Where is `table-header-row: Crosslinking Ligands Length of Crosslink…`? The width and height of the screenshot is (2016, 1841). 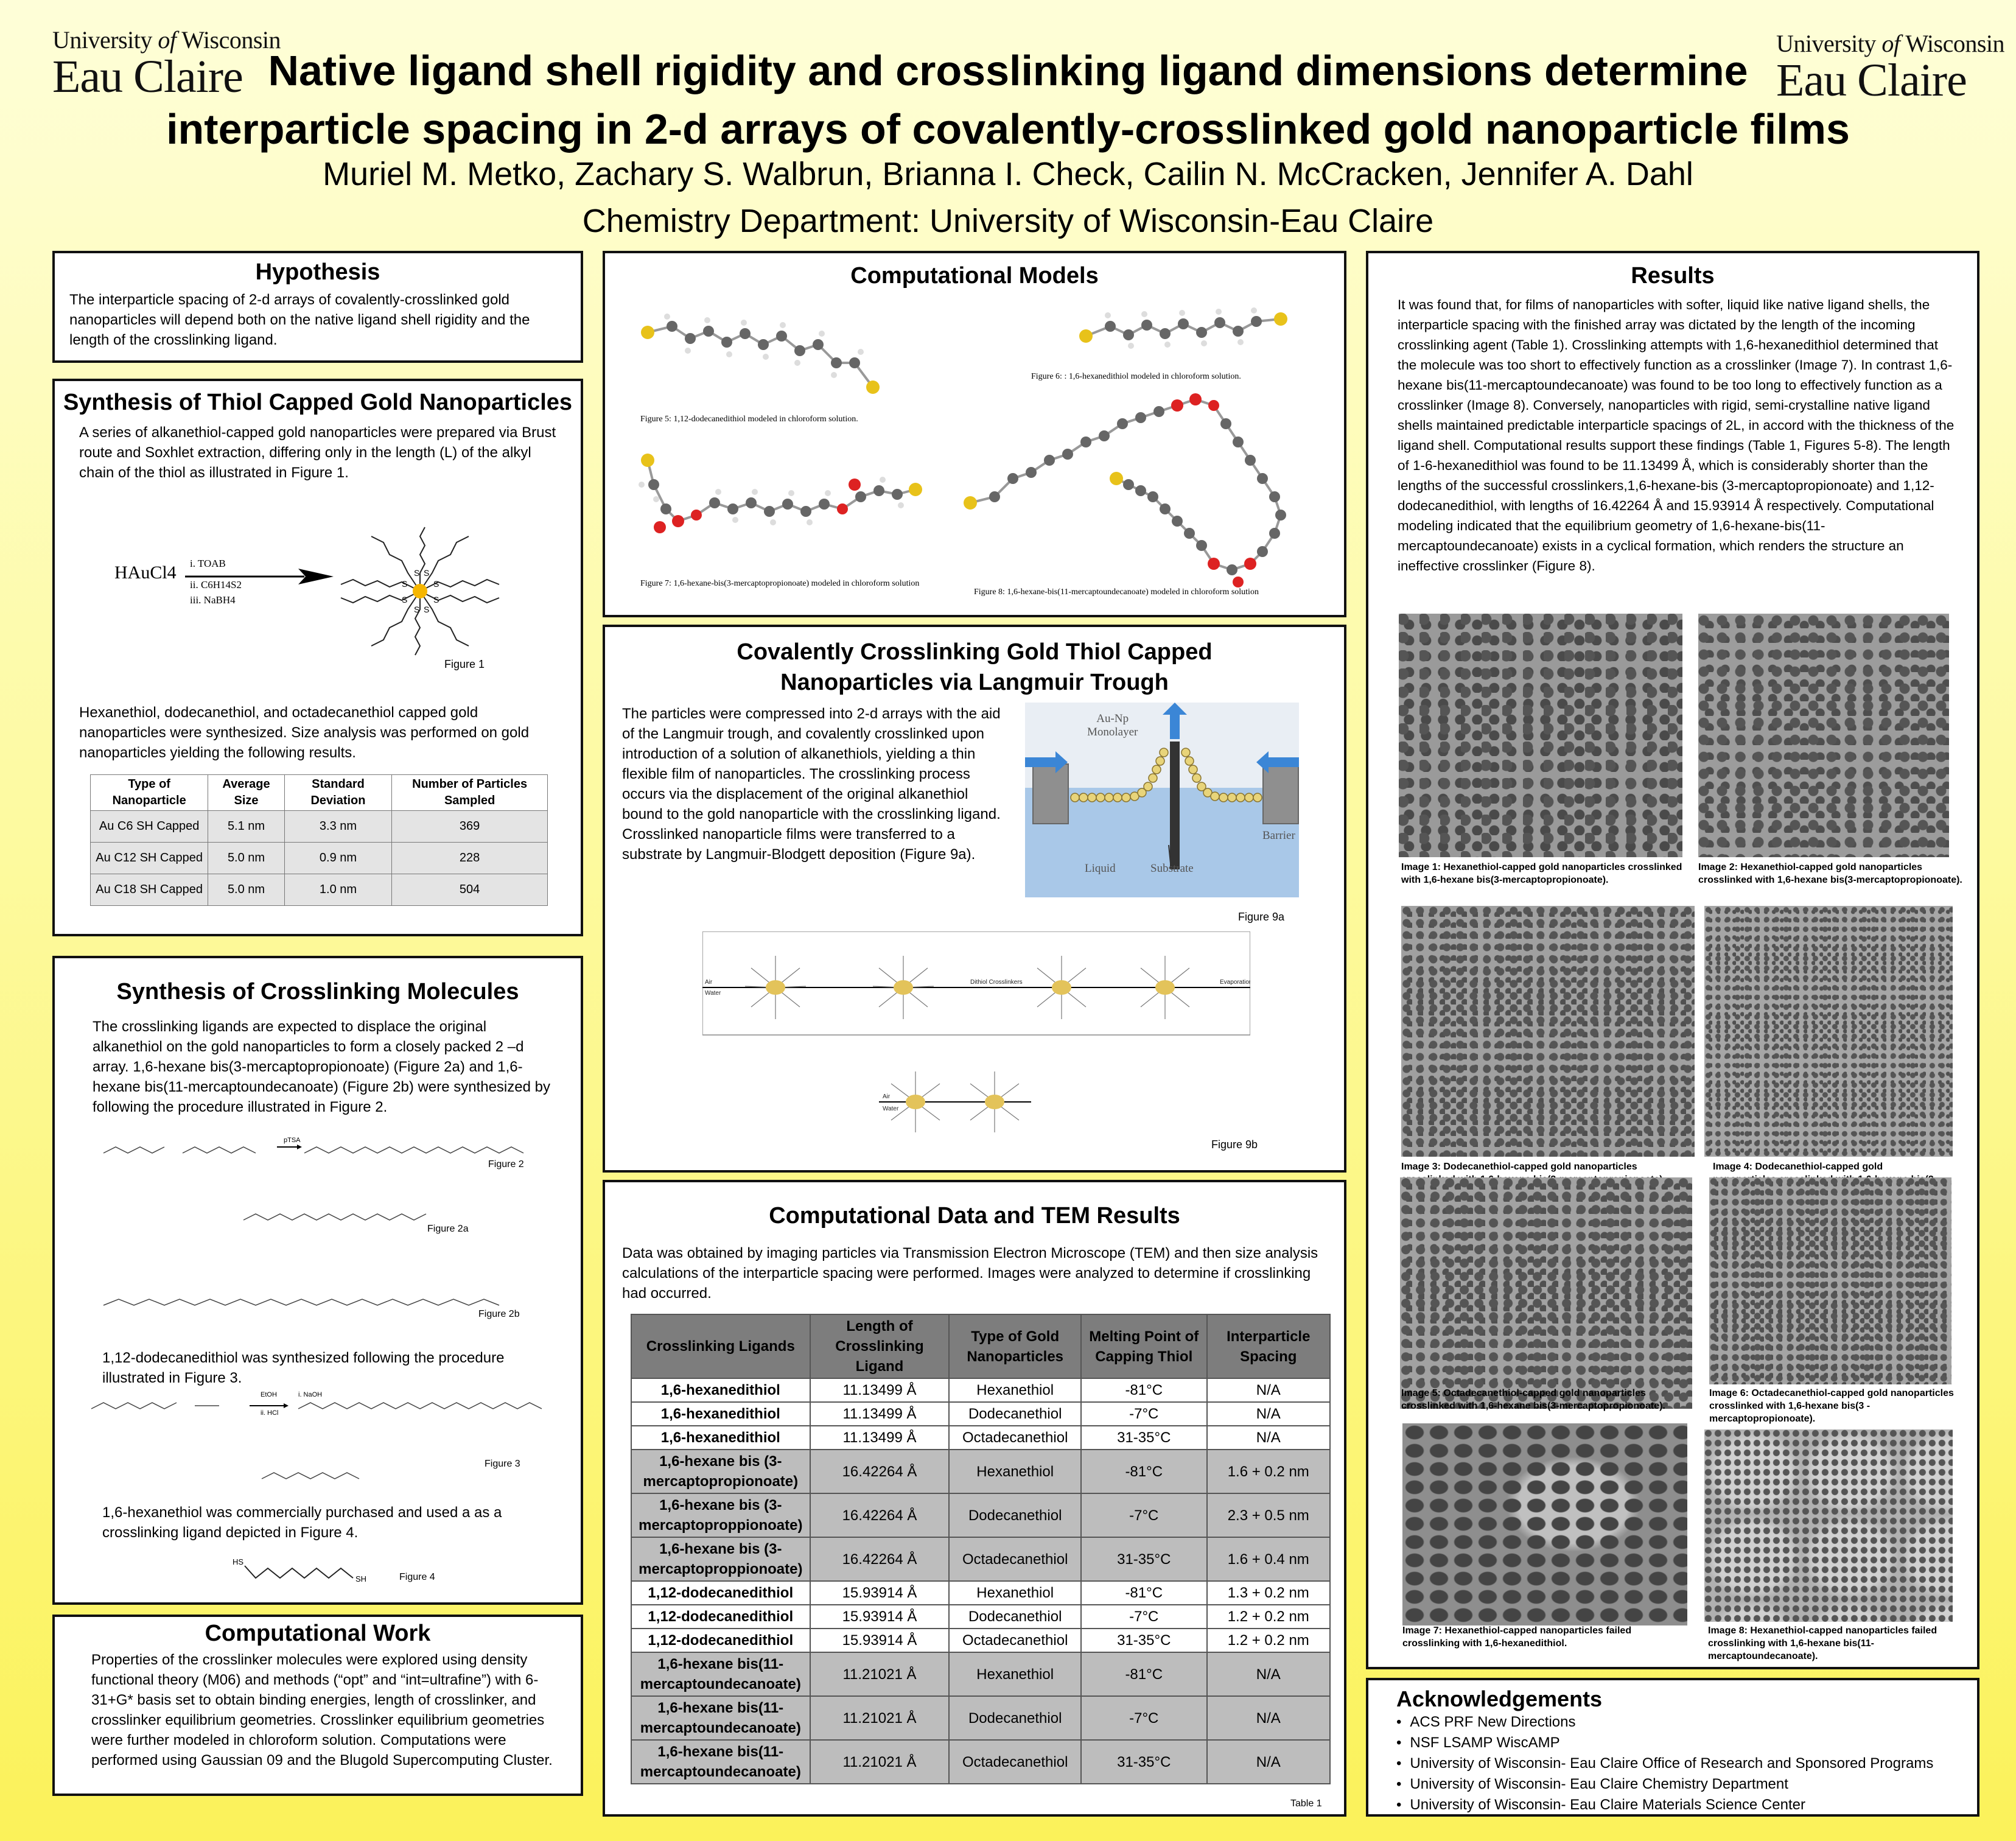 table-header-row: Crosslinking Ligands Length of Crosslink… is located at coordinates (981, 1346).